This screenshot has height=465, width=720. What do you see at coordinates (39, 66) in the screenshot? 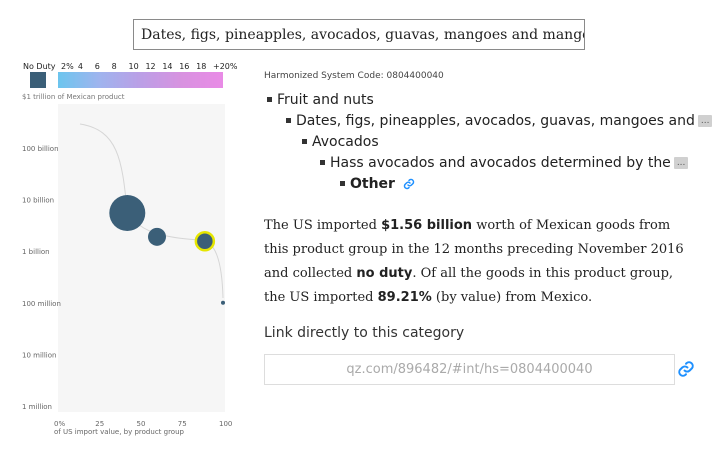
I see `no-duty-label: No Duty` at bounding box center [39, 66].